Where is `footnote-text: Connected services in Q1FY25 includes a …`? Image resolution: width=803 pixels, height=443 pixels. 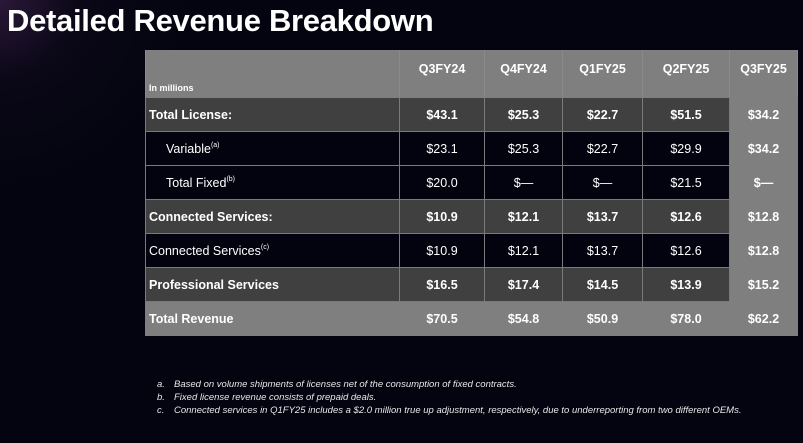 footnote-text: Connected services in Q1FY25 includes a … is located at coordinates (458, 410).